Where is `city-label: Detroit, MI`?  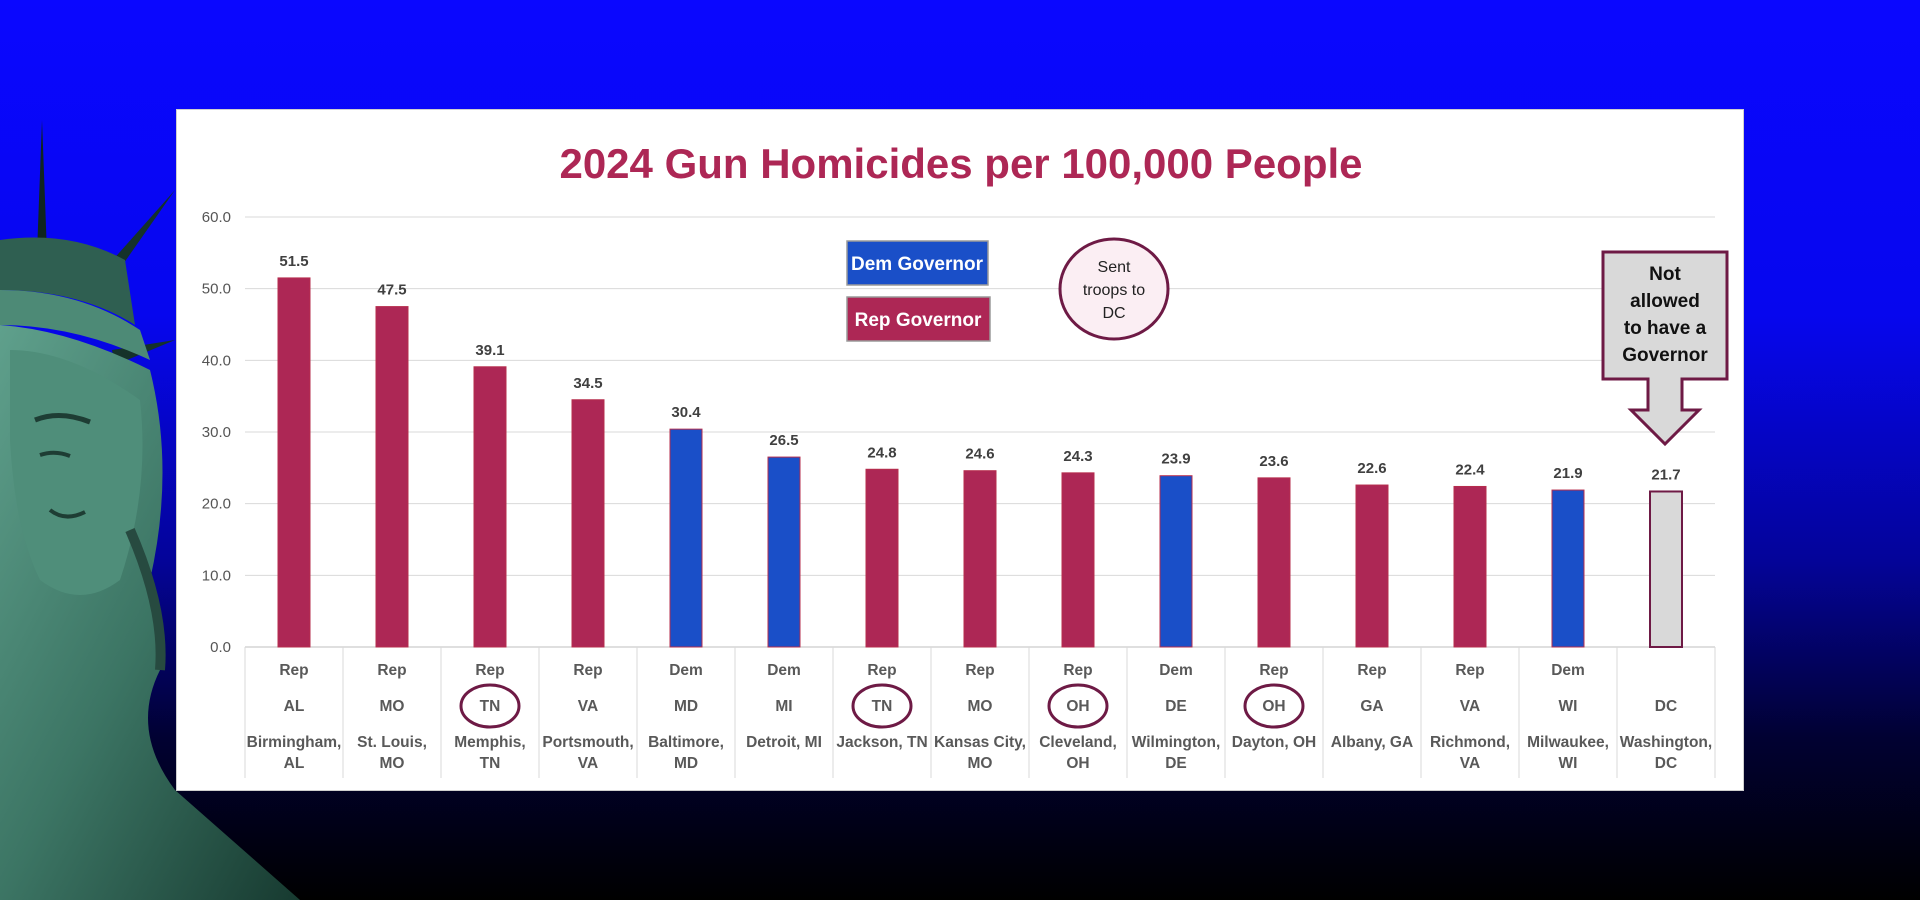 city-label: Detroit, MI is located at coordinates (784, 742).